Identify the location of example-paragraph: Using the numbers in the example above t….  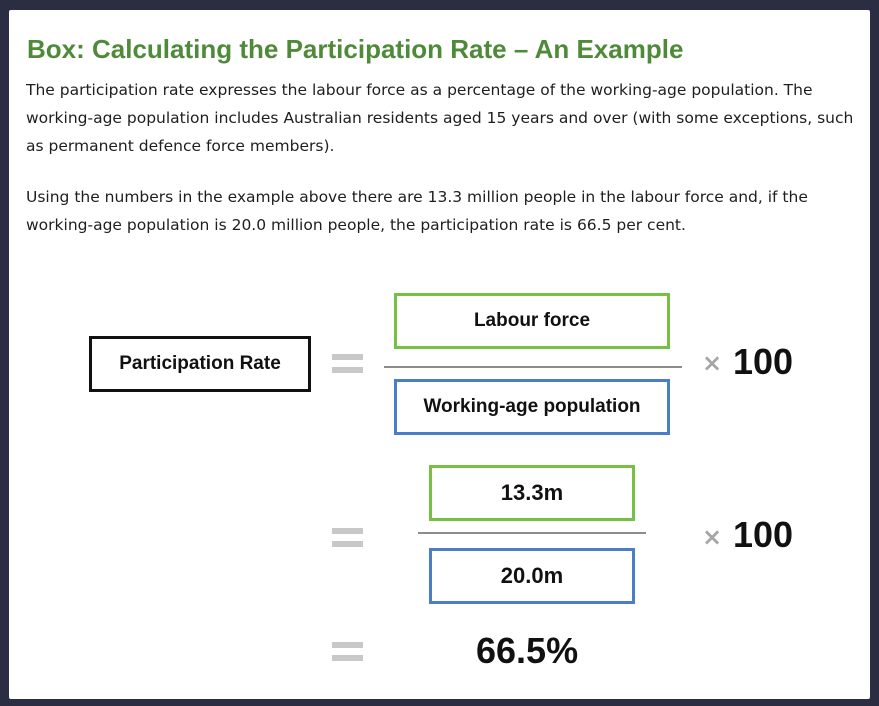
(417, 211).